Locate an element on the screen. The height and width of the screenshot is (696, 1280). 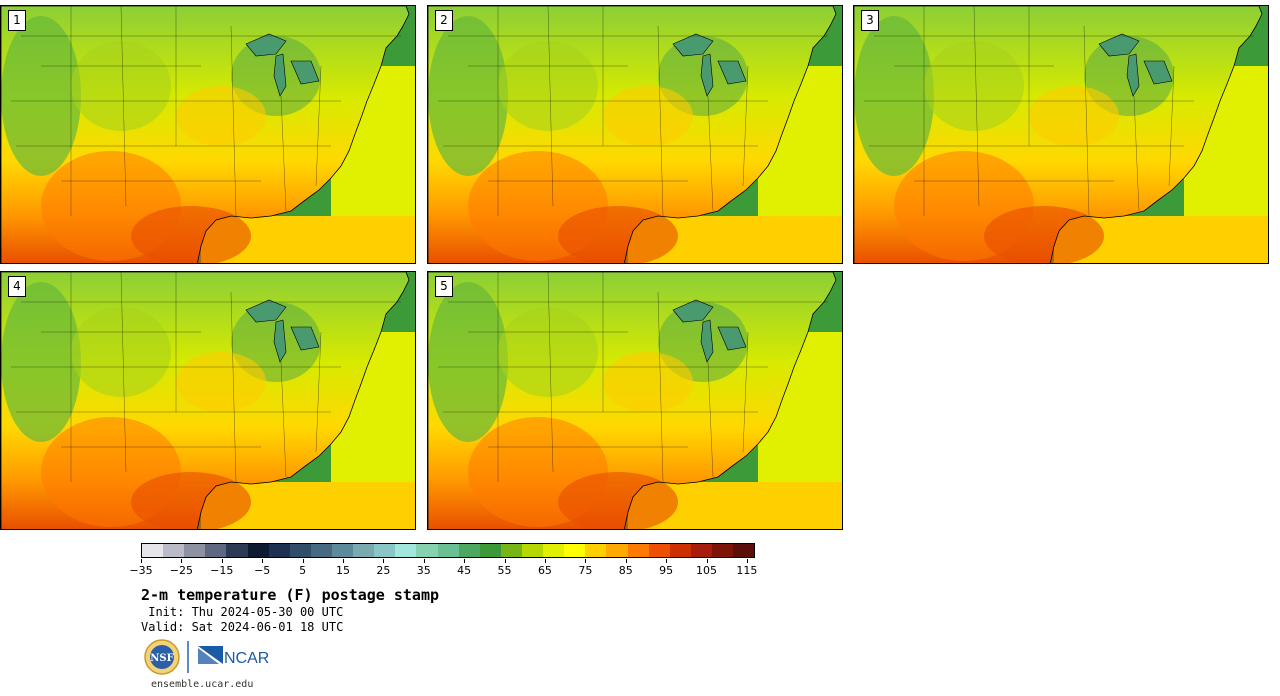
stamp-panel-3: 3 is located at coordinates (1061, 134).